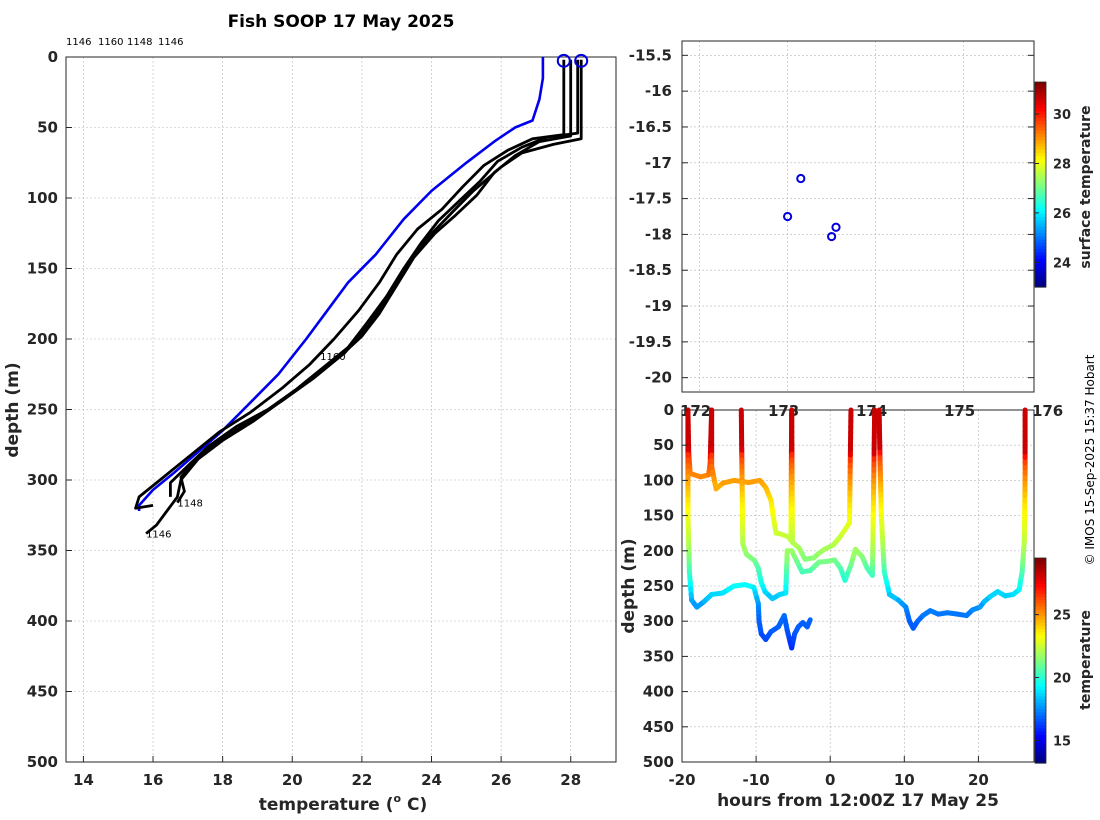 This screenshot has height=820, width=1100. I want to click on profile-y-tick-label: 200, so click(42, 339).